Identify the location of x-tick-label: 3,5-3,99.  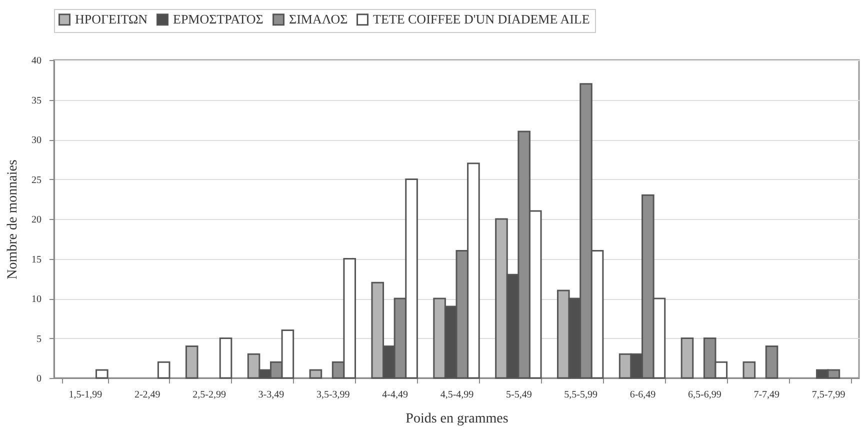
(333, 395).